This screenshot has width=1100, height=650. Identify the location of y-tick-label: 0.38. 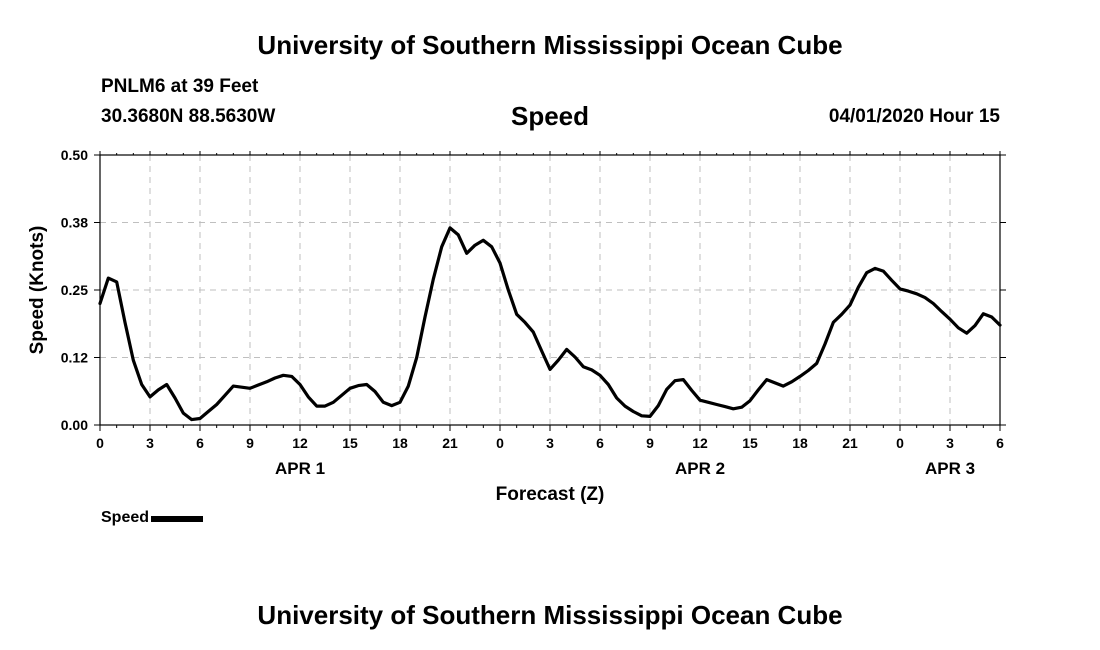
(74, 223).